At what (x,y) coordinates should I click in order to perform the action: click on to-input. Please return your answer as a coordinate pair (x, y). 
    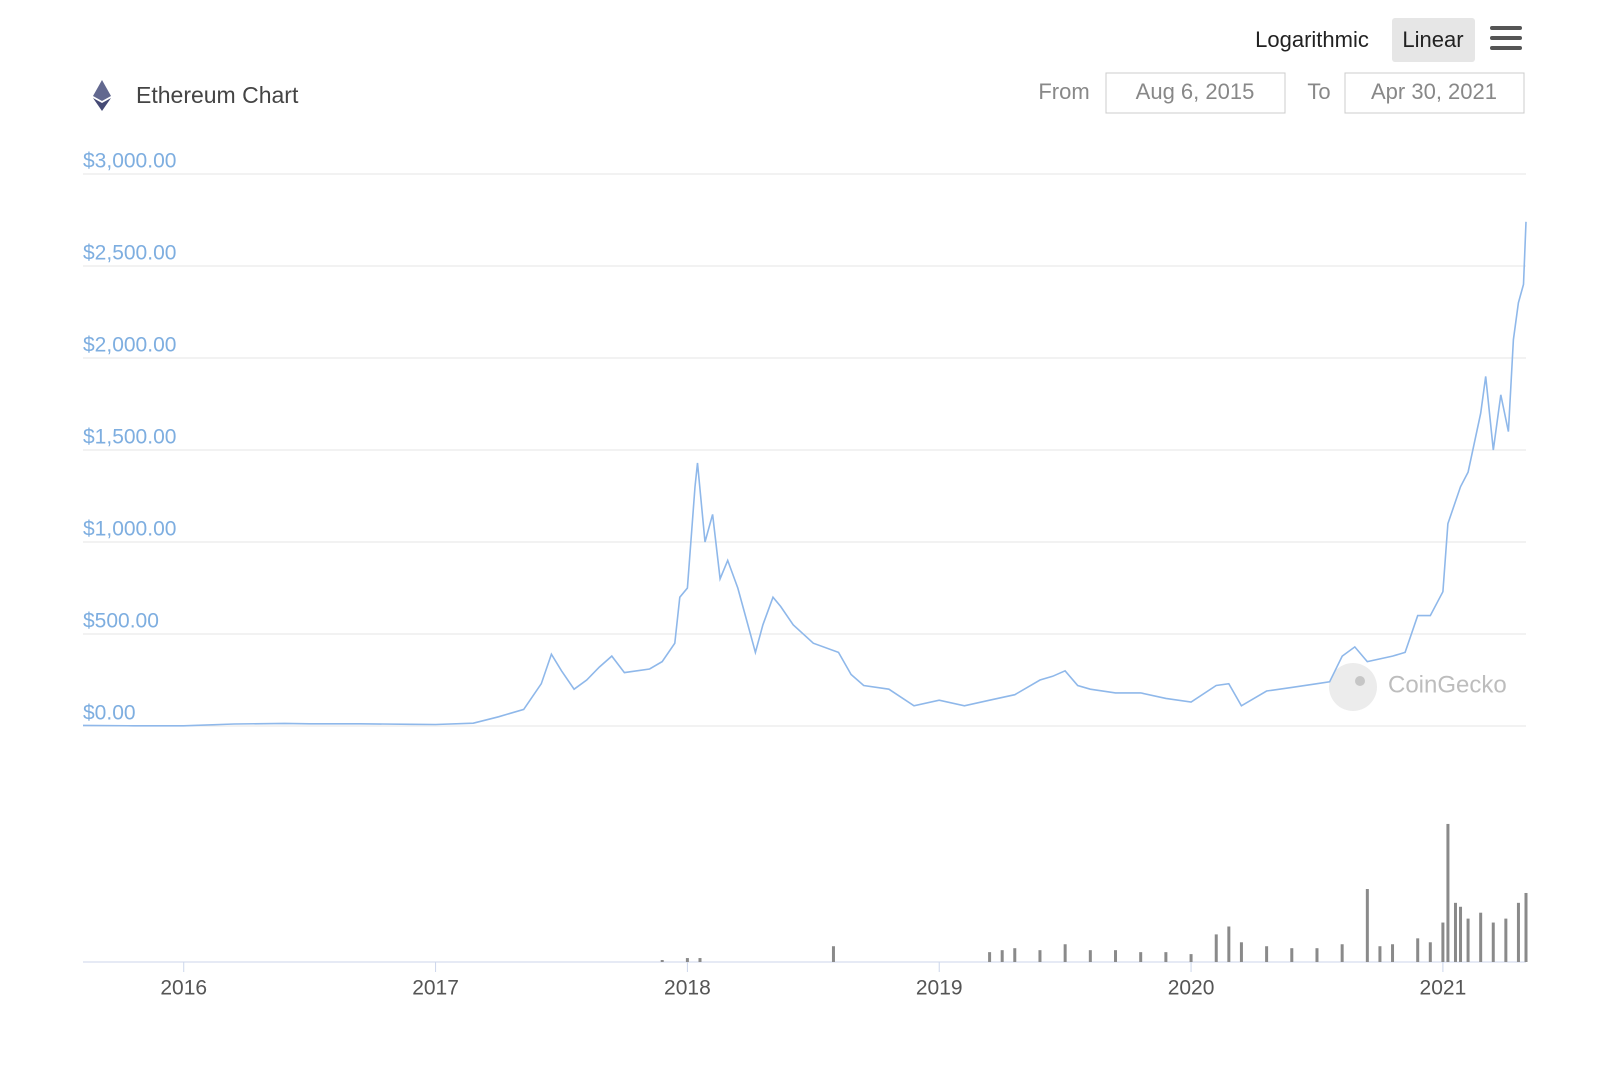
    Looking at the image, I should click on (1434, 93).